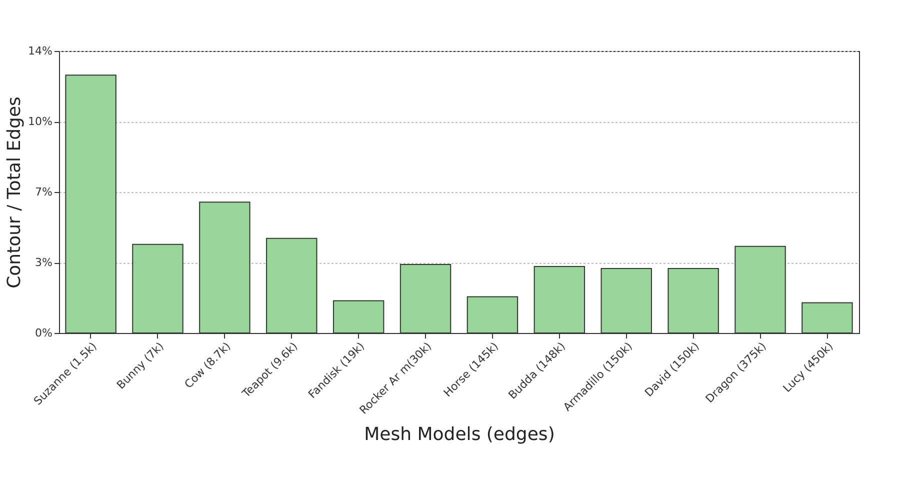 This screenshot has height=502, width=909. Describe the element at coordinates (459, 435) in the screenshot. I see `x-axis-title: Mesh Models (edges)` at that location.